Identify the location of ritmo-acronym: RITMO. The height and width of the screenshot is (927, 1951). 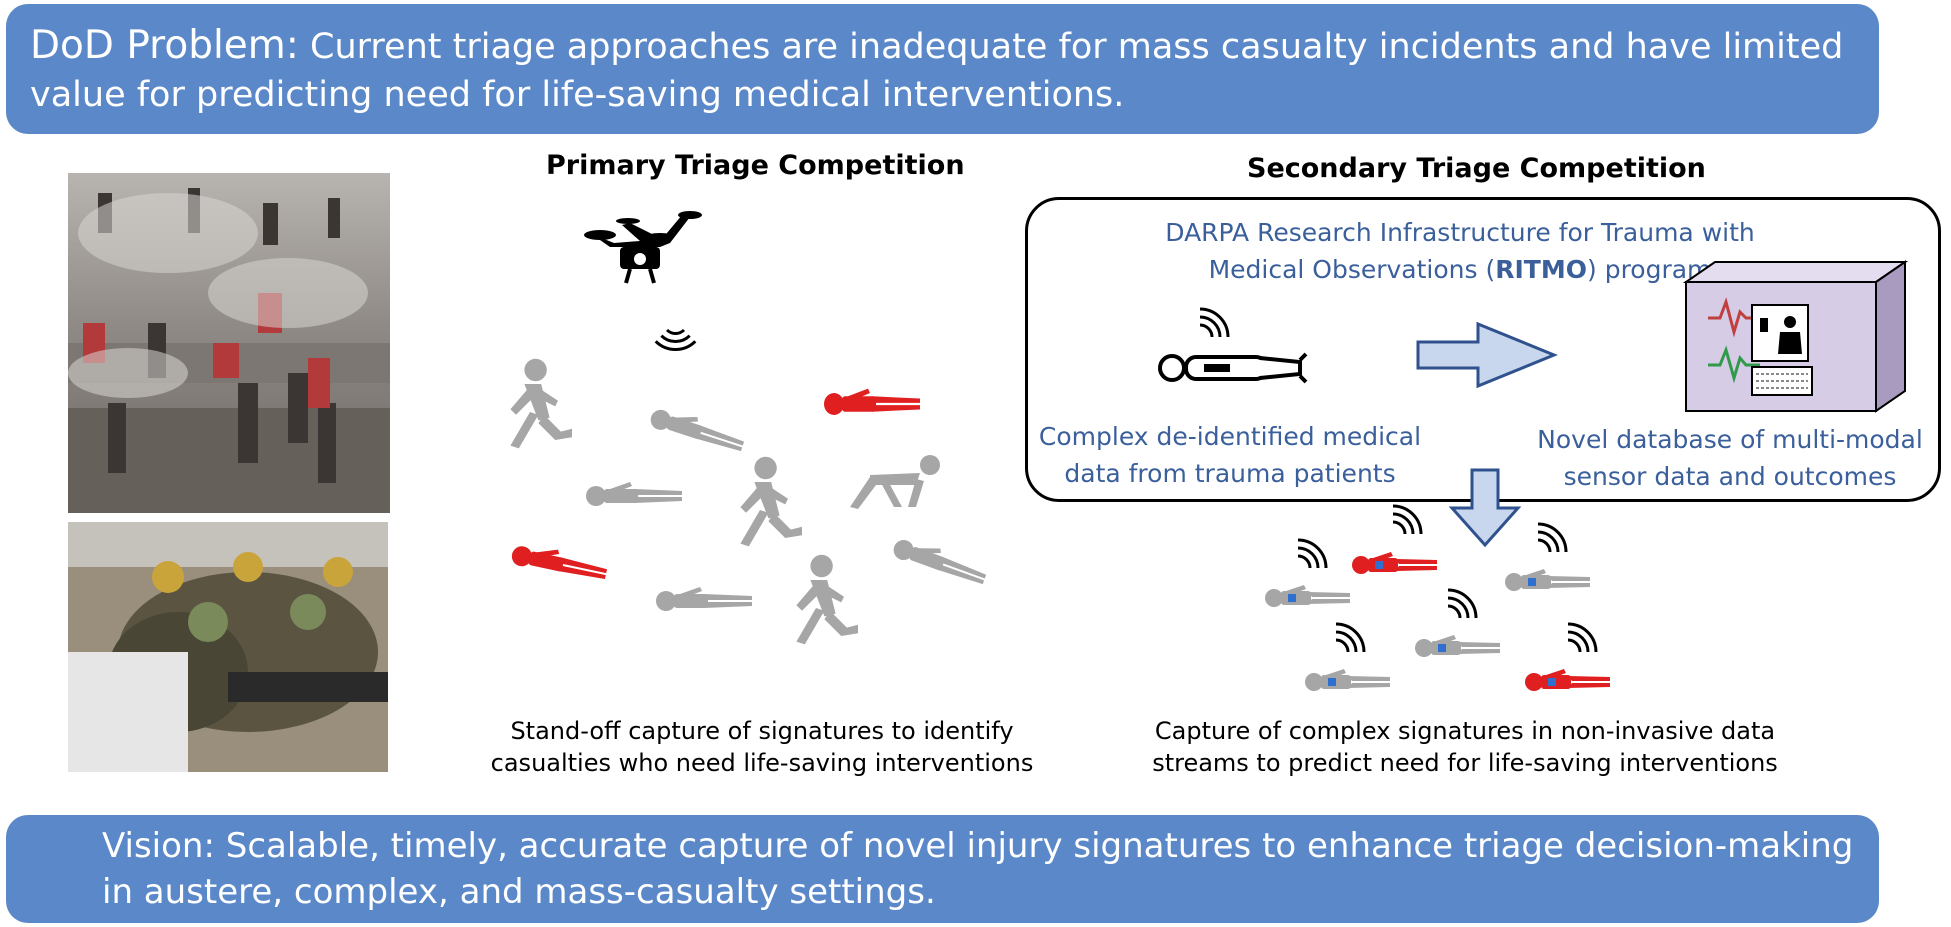
(1541, 269).